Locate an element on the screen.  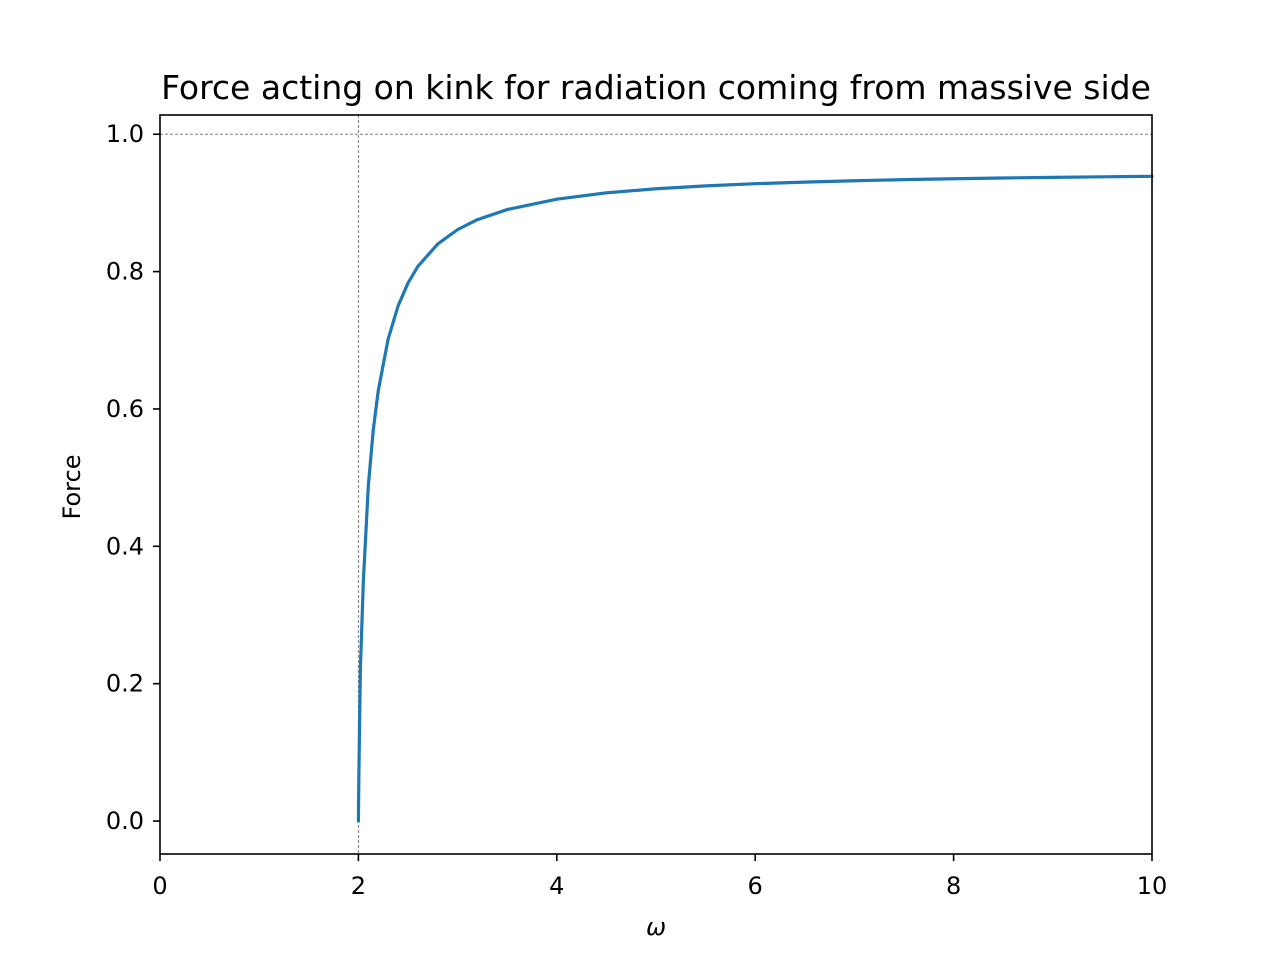
y-tick-label: 0.0 is located at coordinates (125, 821).